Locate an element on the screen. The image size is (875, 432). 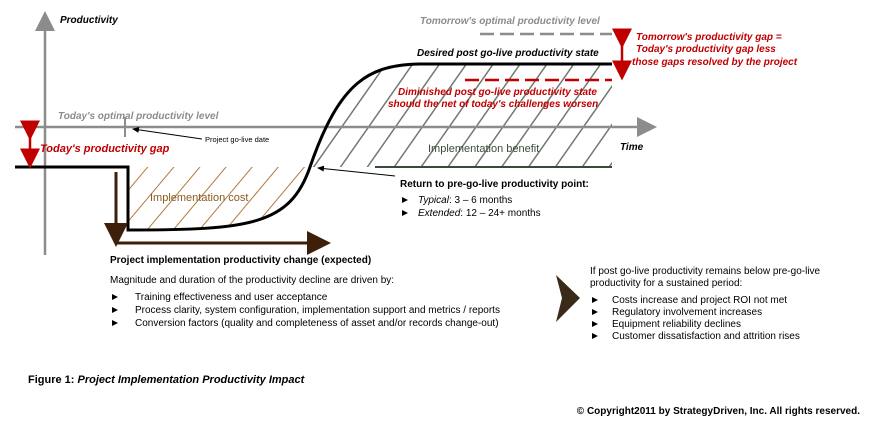
return-pointer is located at coordinates (356, 171).